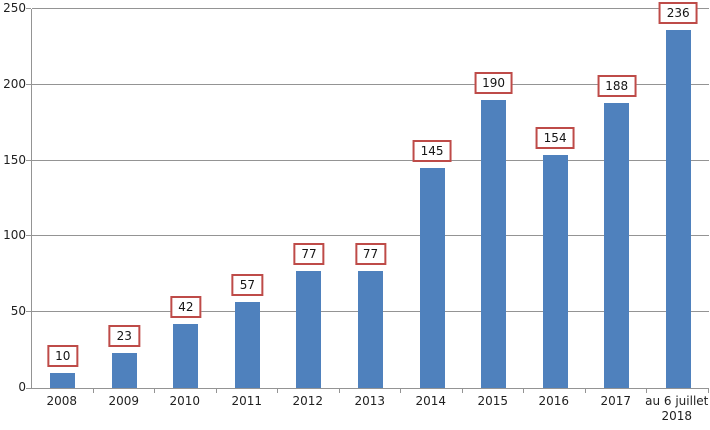 The image size is (710, 430). I want to click on bar-2012, so click(308, 329).